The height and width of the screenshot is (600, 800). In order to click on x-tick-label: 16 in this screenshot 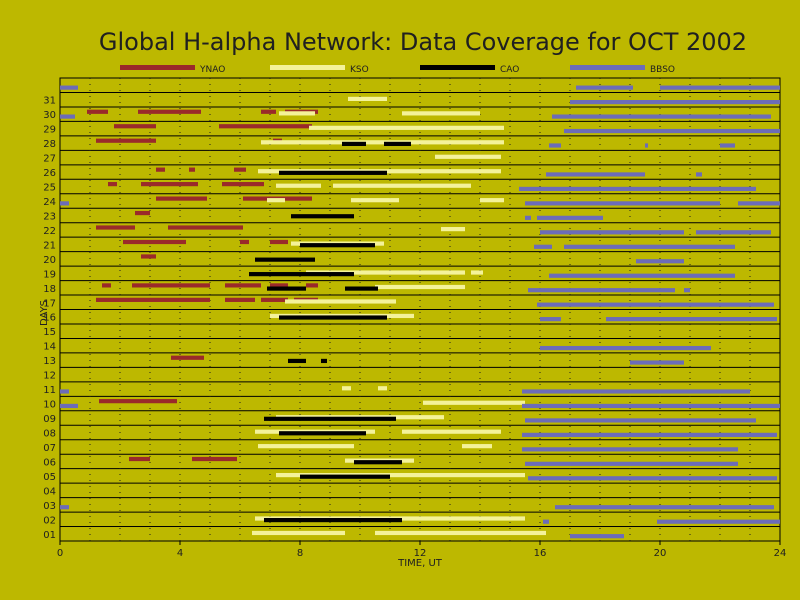, I will do `click(540, 553)`.